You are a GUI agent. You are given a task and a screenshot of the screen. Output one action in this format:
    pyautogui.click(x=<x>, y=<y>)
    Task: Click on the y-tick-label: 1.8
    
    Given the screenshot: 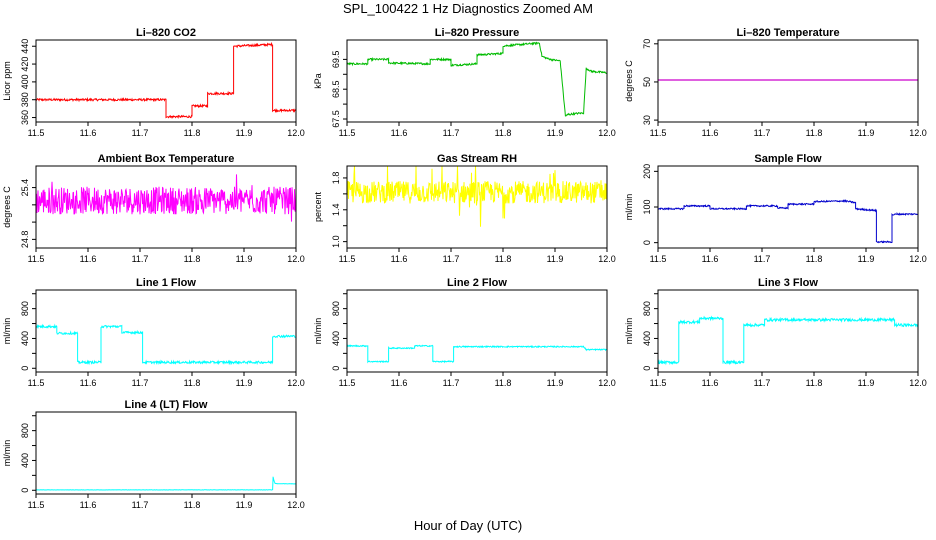 What is the action you would take?
    pyautogui.click(x=336, y=178)
    